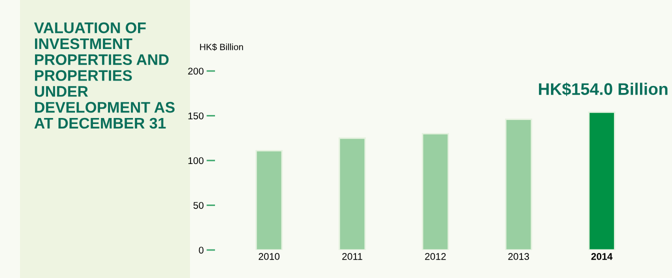 This screenshot has width=672, height=278. Describe the element at coordinates (196, 116) in the screenshot. I see `y-tick-label: 150` at that location.